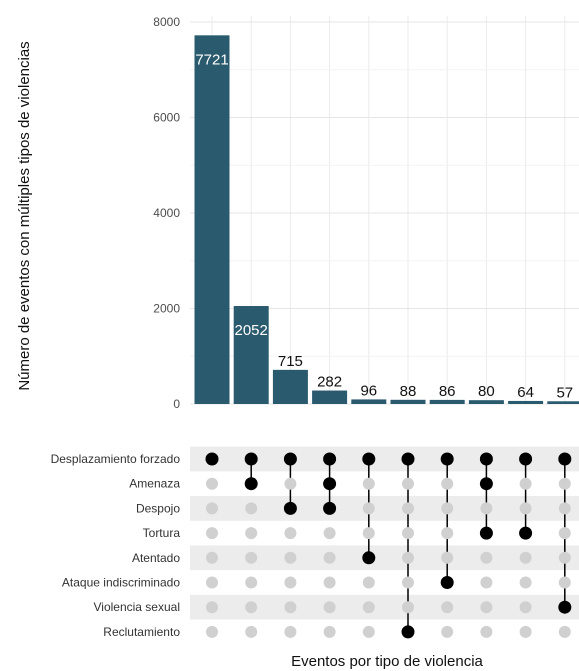 The width and height of the screenshot is (579, 671). I want to click on set-label-reclutamiento: Reclutamiento, so click(141, 632).